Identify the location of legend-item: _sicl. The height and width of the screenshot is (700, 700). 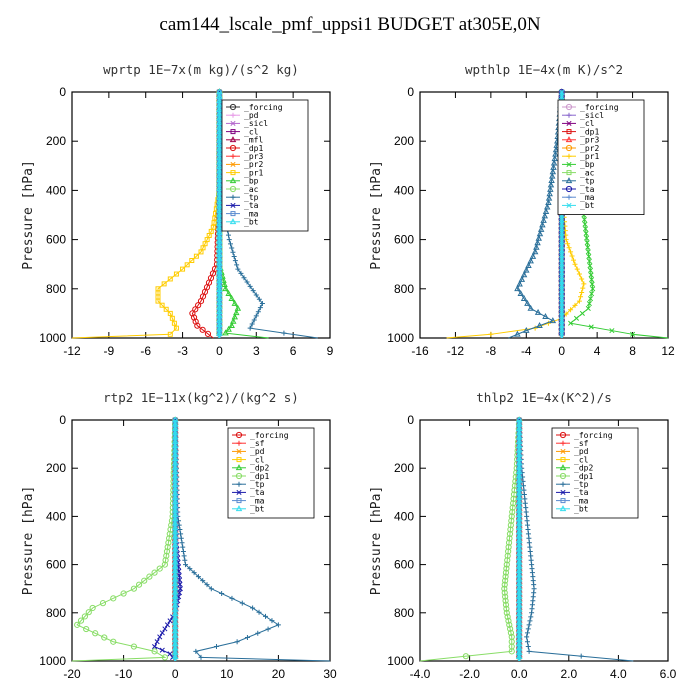
(247, 123).